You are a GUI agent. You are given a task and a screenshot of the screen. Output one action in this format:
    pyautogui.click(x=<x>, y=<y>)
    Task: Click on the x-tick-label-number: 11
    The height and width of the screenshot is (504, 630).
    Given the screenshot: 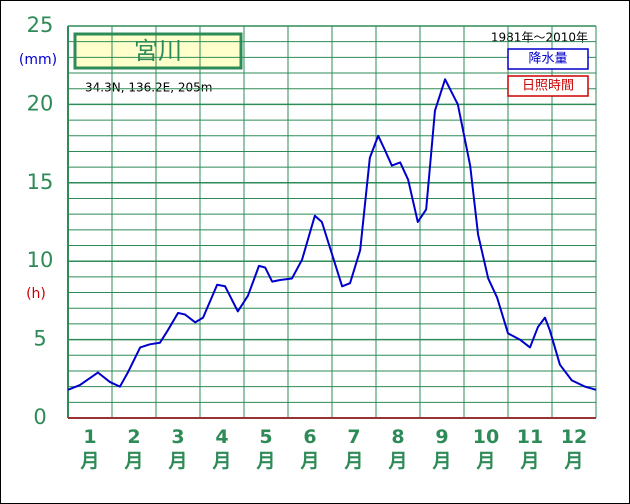 What is the action you would take?
    pyautogui.click(x=530, y=437)
    